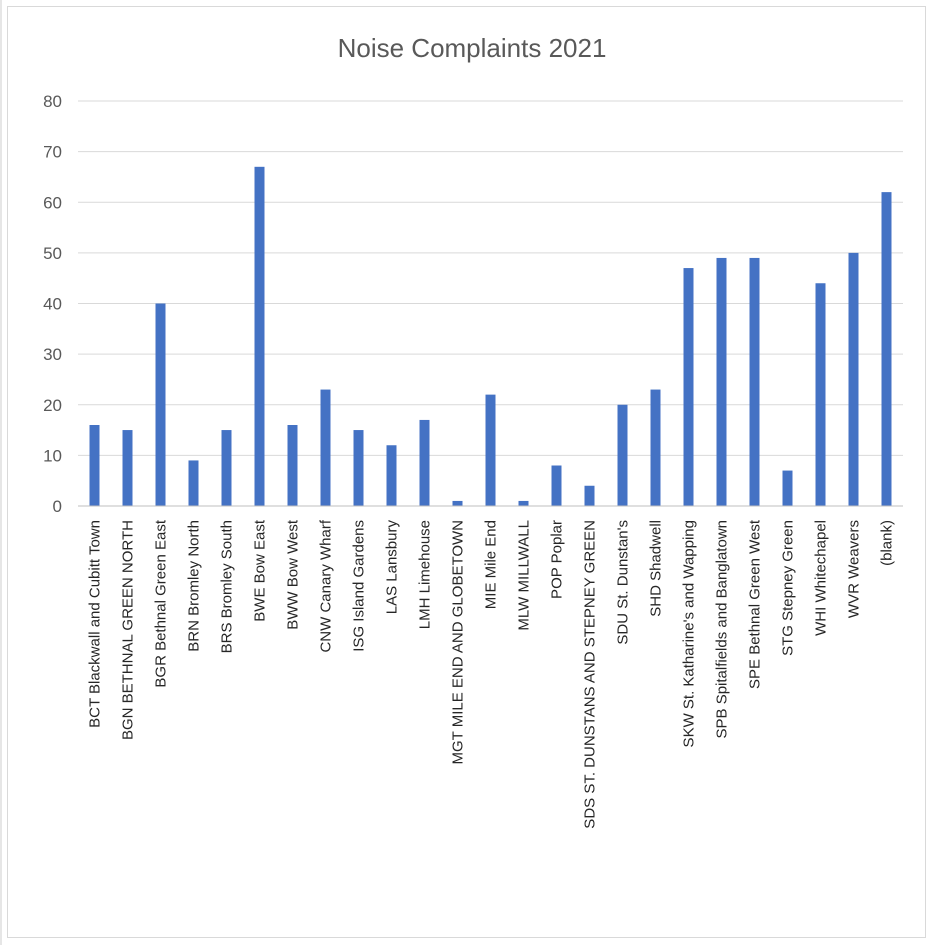  What do you see at coordinates (392, 567) in the screenshot?
I see `category-label: LAS Lansbury` at bounding box center [392, 567].